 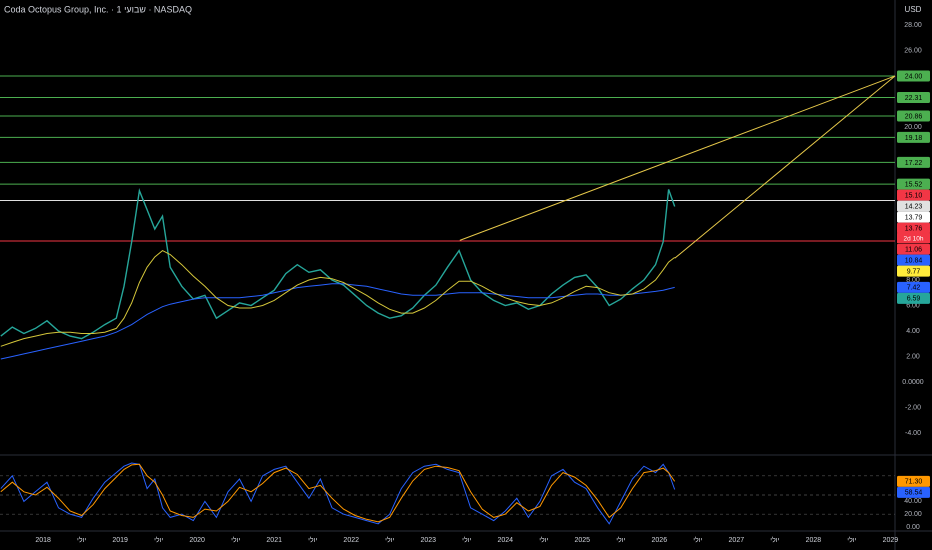 What do you see at coordinates (583, 540) in the screenshot?
I see `x-tick-label: 2025` at bounding box center [583, 540].